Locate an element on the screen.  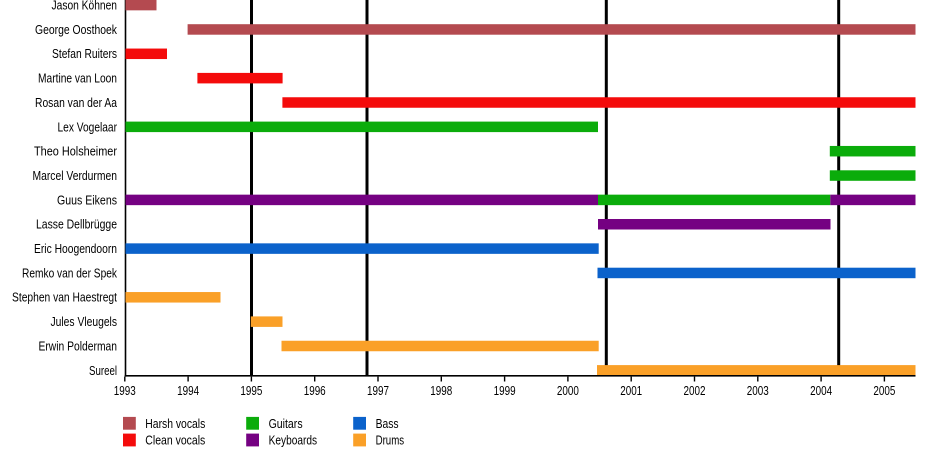
svg-text: 2002 is located at coordinates (695, 391).